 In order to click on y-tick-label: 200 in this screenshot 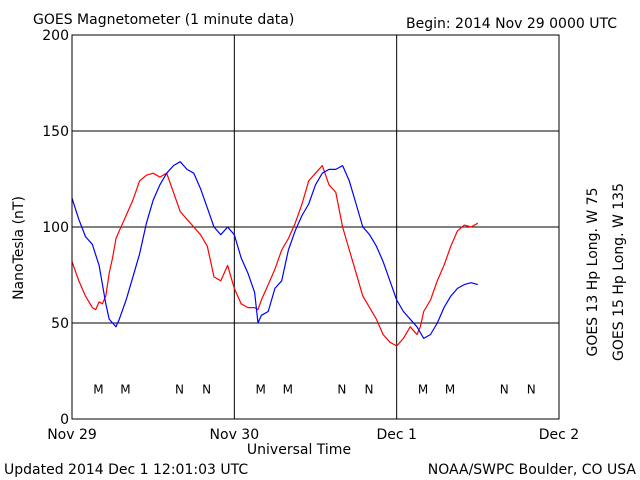, I will do `click(55, 36)`.